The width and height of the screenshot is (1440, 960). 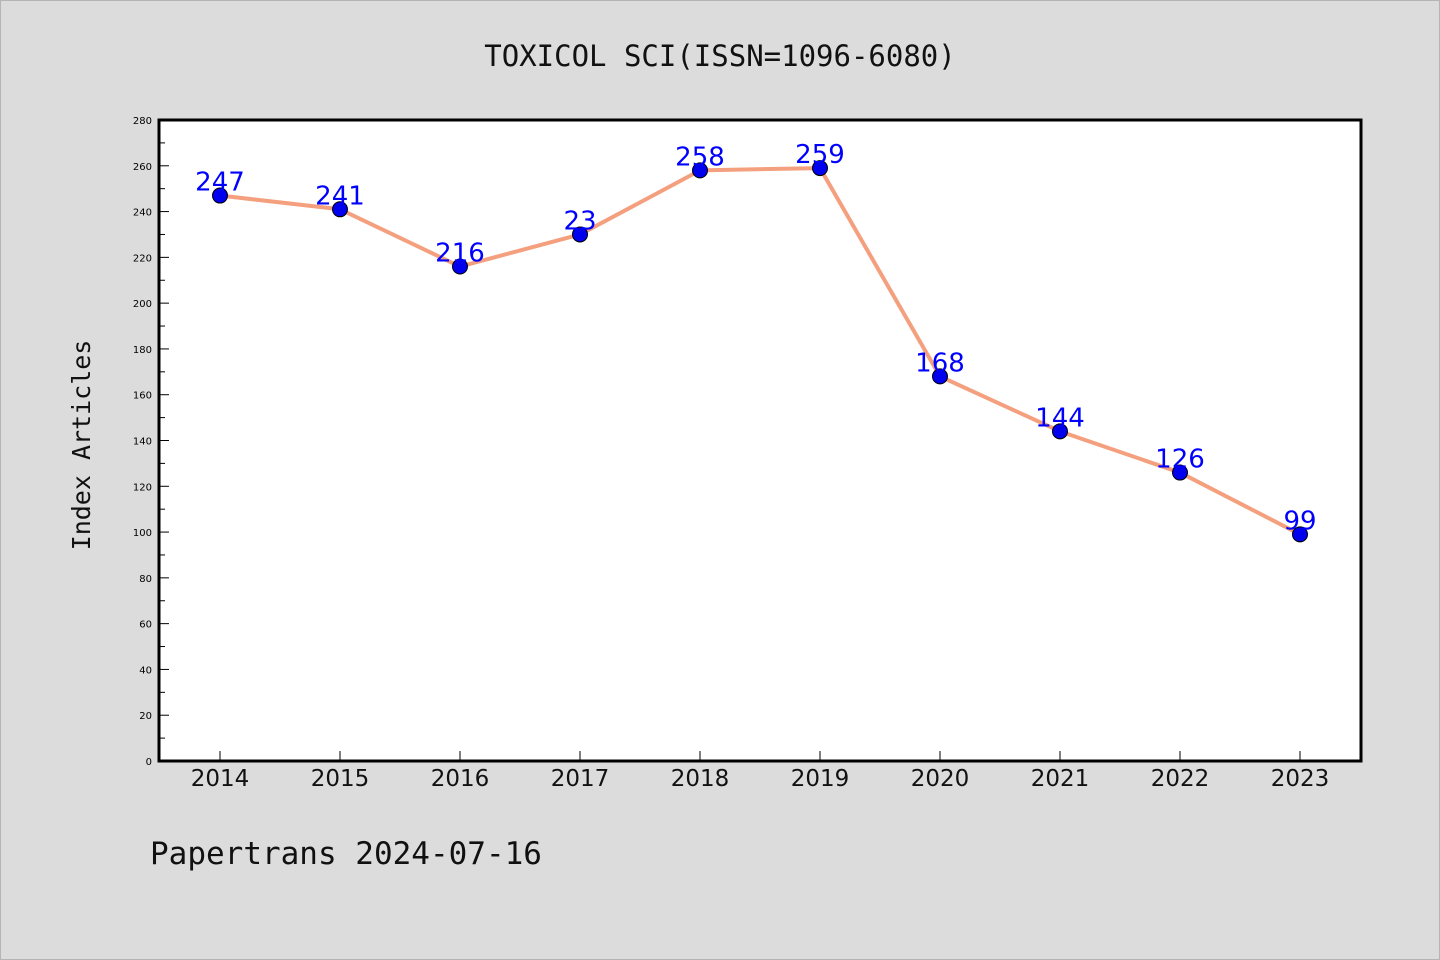 What do you see at coordinates (460, 254) in the screenshot?
I see `data-label: 216` at bounding box center [460, 254].